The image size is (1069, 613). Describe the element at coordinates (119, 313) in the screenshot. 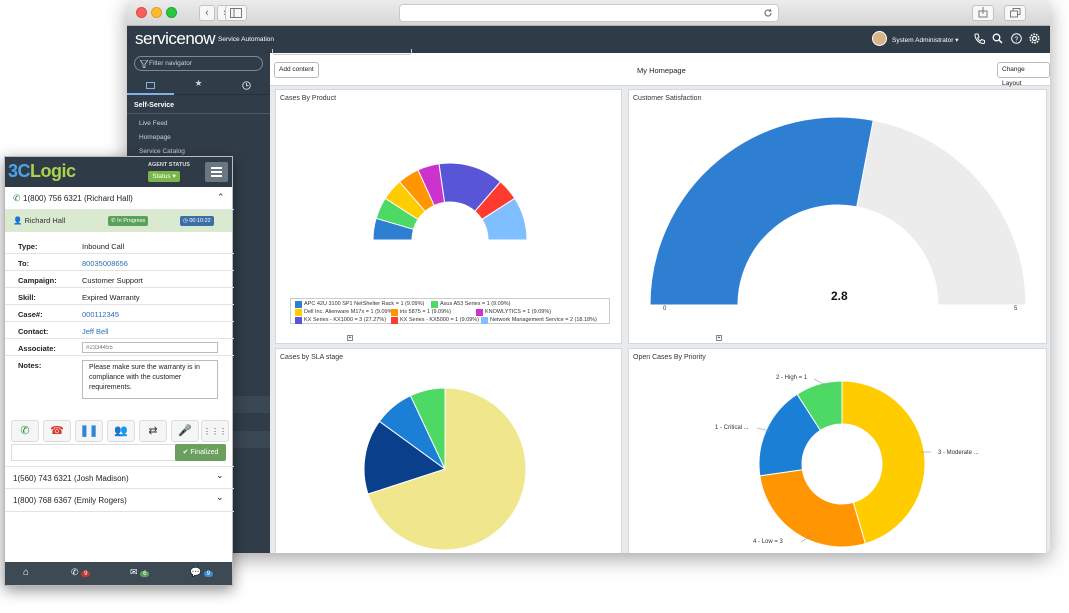

I see `field-row: Case#: 000112345` at that location.